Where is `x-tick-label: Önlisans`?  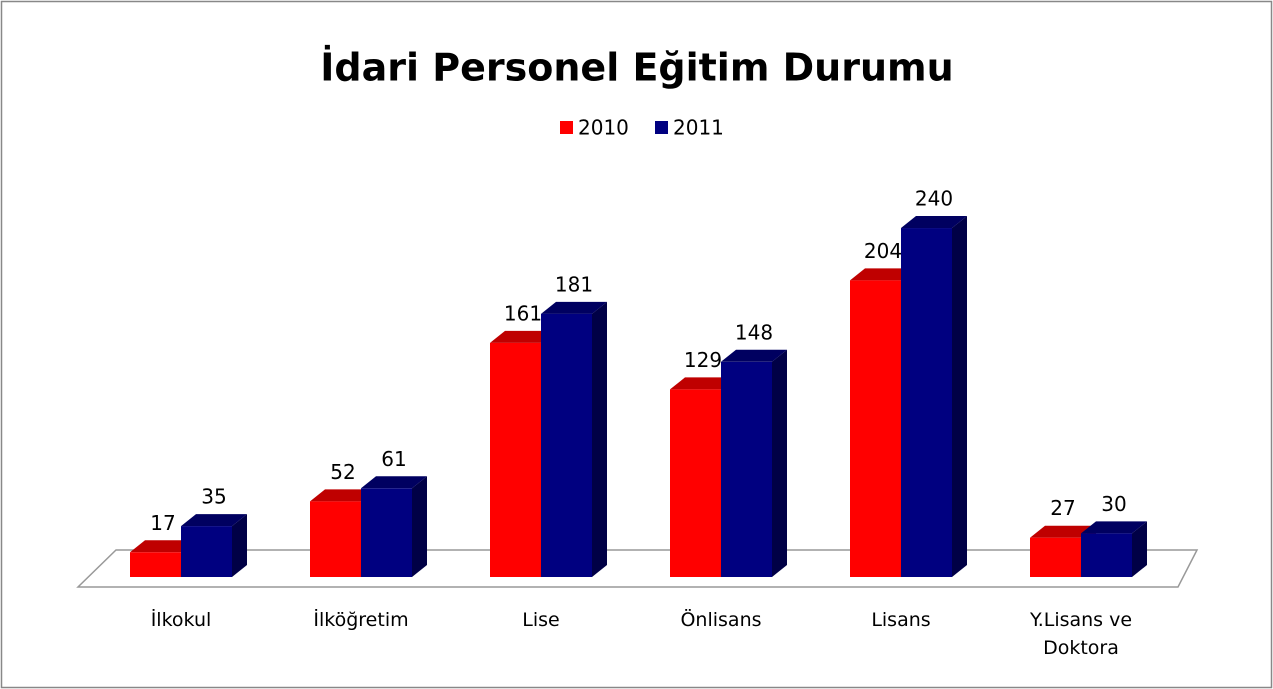 x-tick-label: Önlisans is located at coordinates (721, 620).